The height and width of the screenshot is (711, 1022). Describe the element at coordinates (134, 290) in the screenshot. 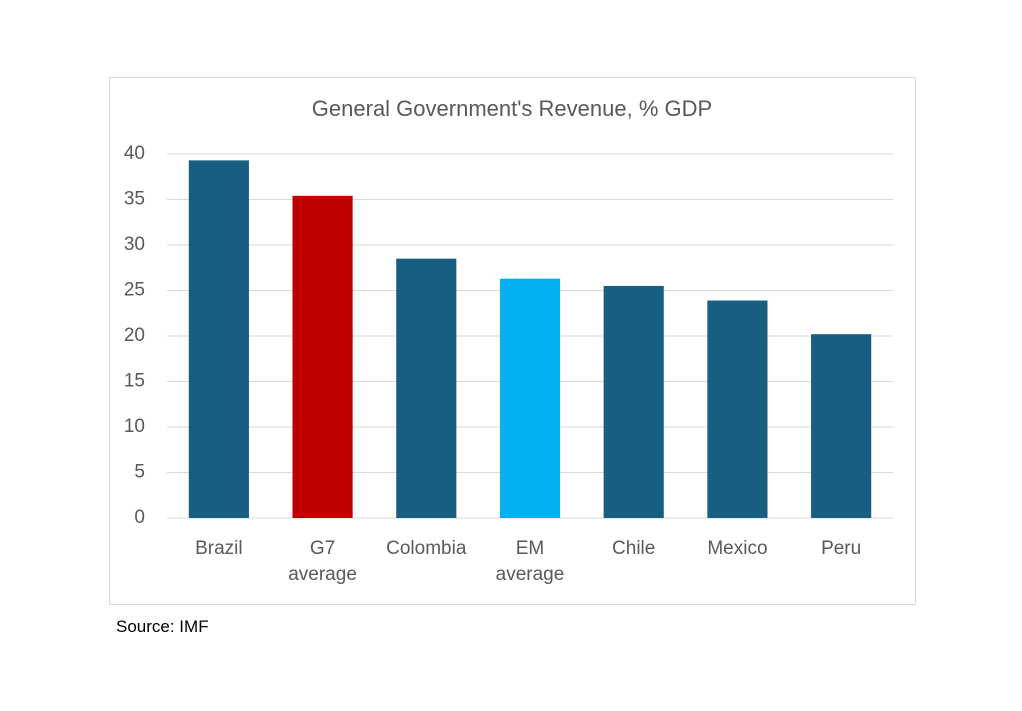

I see `y-tick-label: 25` at that location.